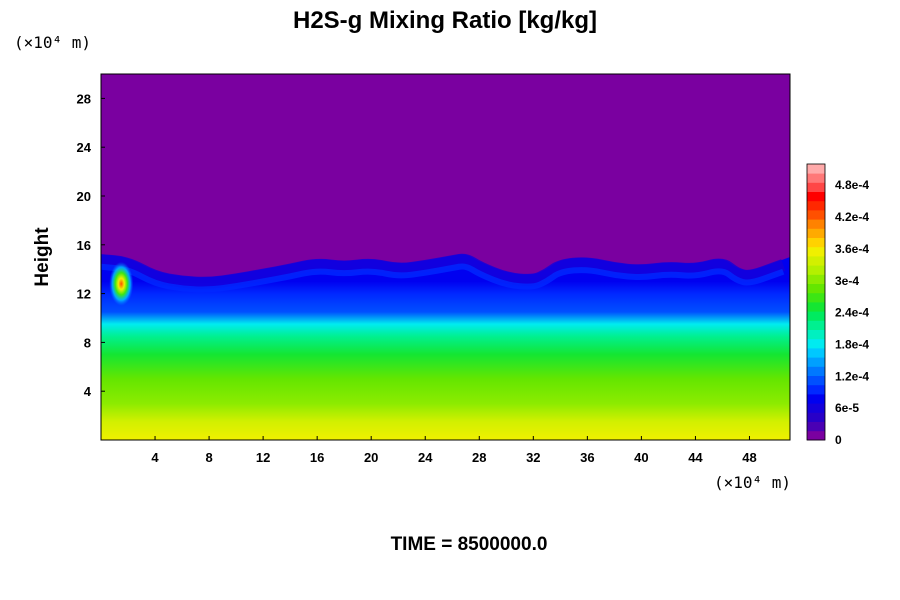 The image size is (900, 600). Describe the element at coordinates (121, 283) in the screenshot. I see `concentration-hotspot` at that location.